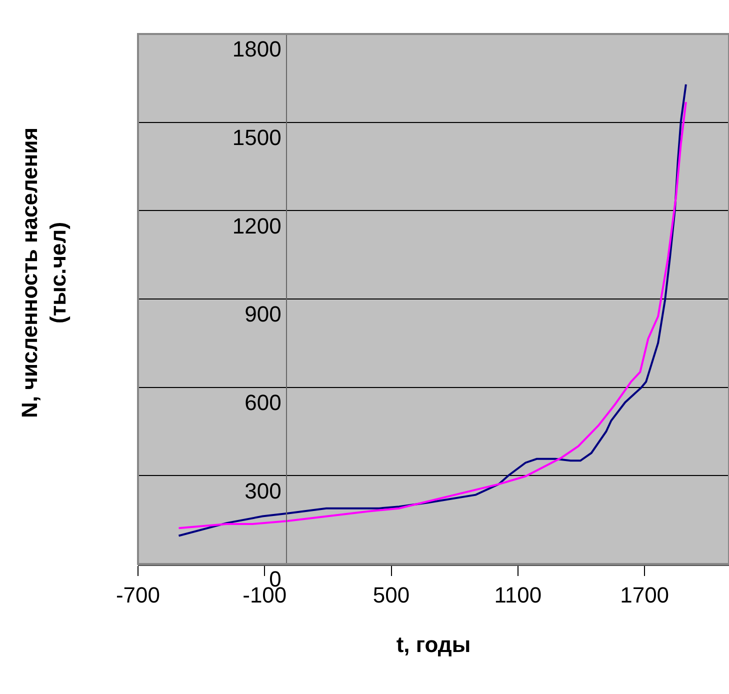 The width and height of the screenshot is (729, 694). Describe the element at coordinates (391, 595) in the screenshot. I see `x-tick-label: 500` at that location.